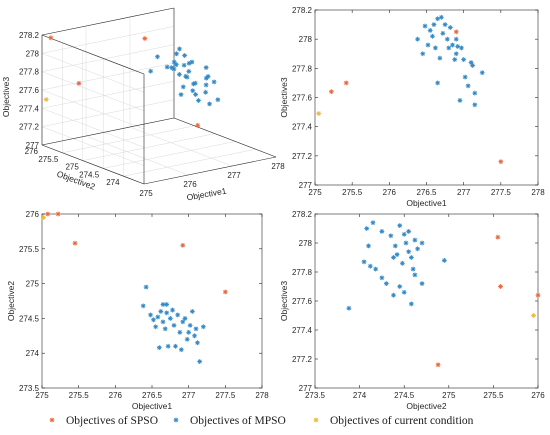 This screenshot has height=435, width=550. What do you see at coordinates (6, 97) in the screenshot?
I see `p1-zlabel: Objective3` at bounding box center [6, 97].